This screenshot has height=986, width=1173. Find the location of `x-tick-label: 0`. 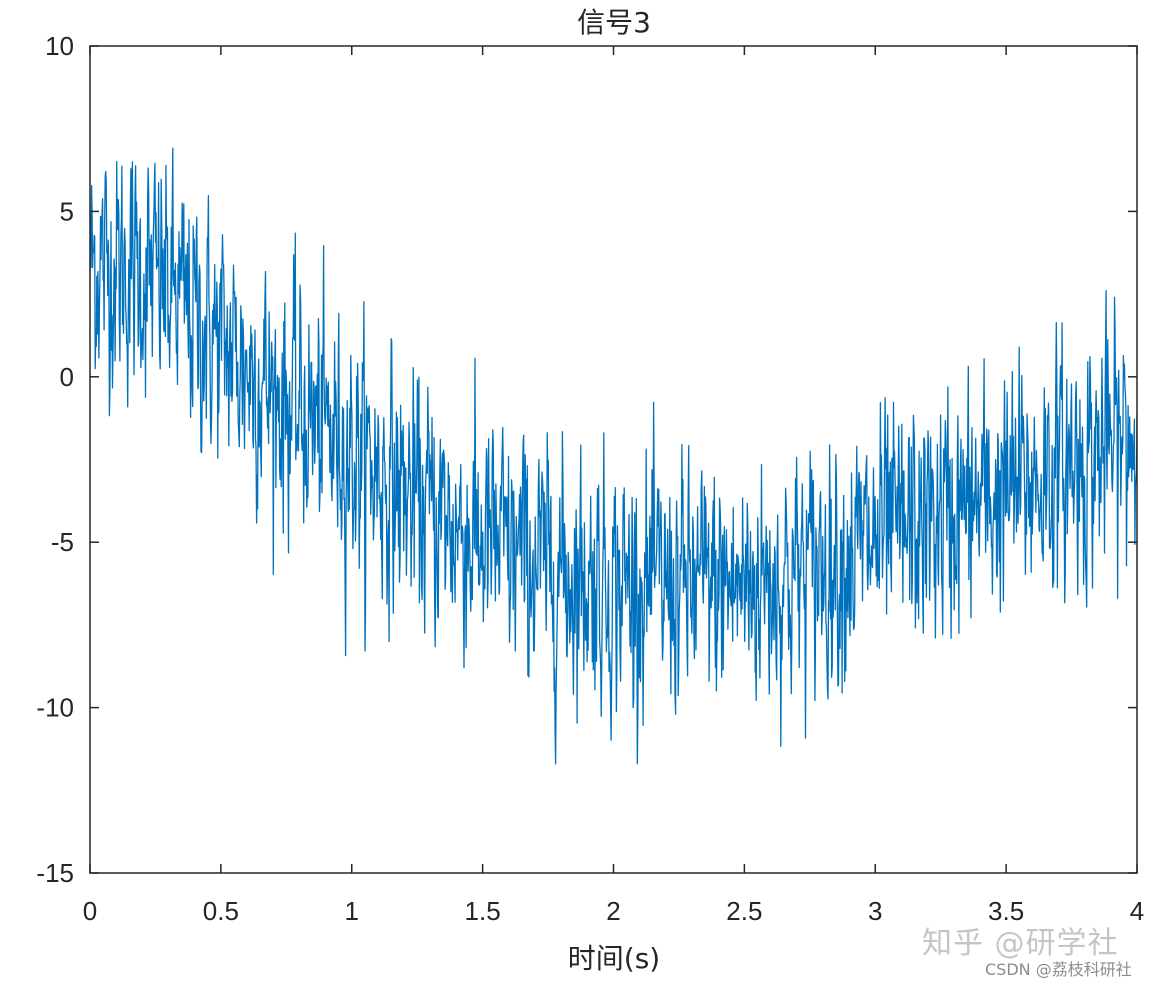

x-tick-label: 0 is located at coordinates (90, 911).